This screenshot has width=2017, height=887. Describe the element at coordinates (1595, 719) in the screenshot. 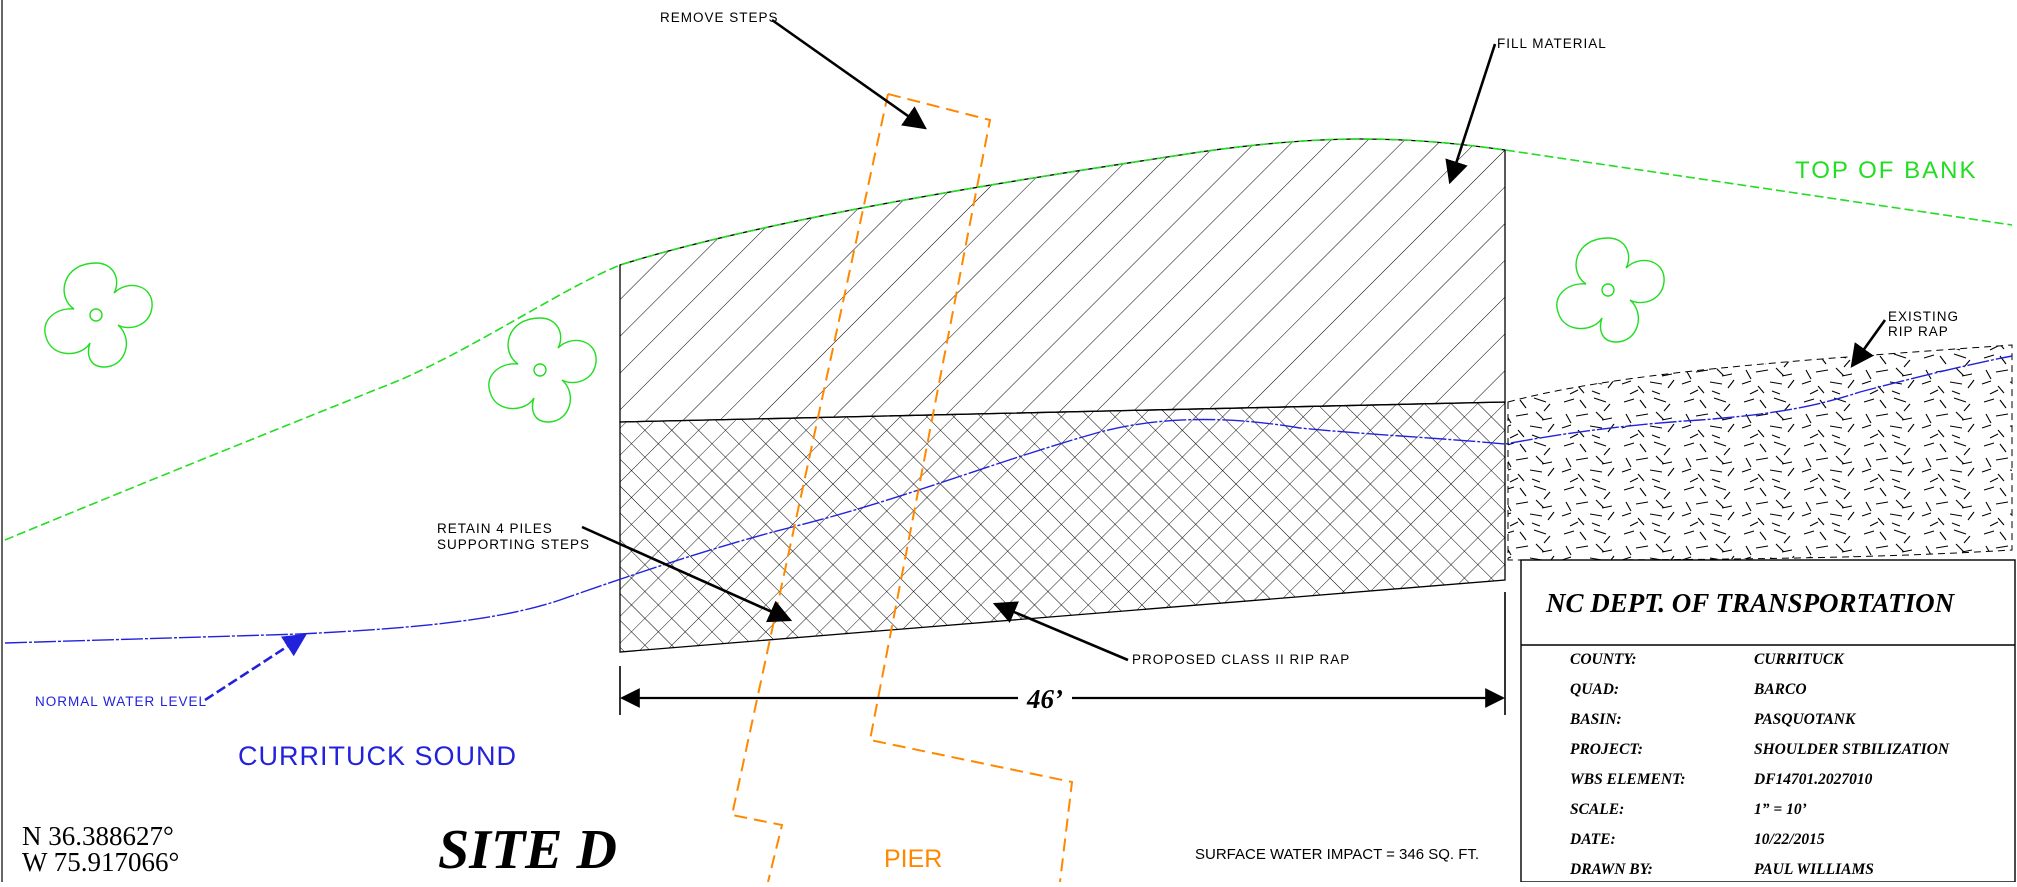

I see `title-block-key: BASIN:` at that location.